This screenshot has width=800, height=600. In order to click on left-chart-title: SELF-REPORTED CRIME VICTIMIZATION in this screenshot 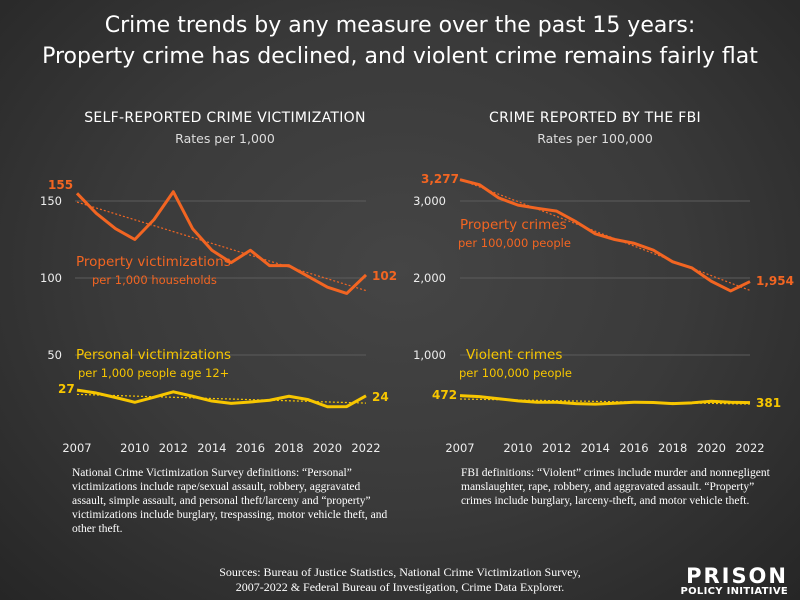, I will do `click(225, 118)`.